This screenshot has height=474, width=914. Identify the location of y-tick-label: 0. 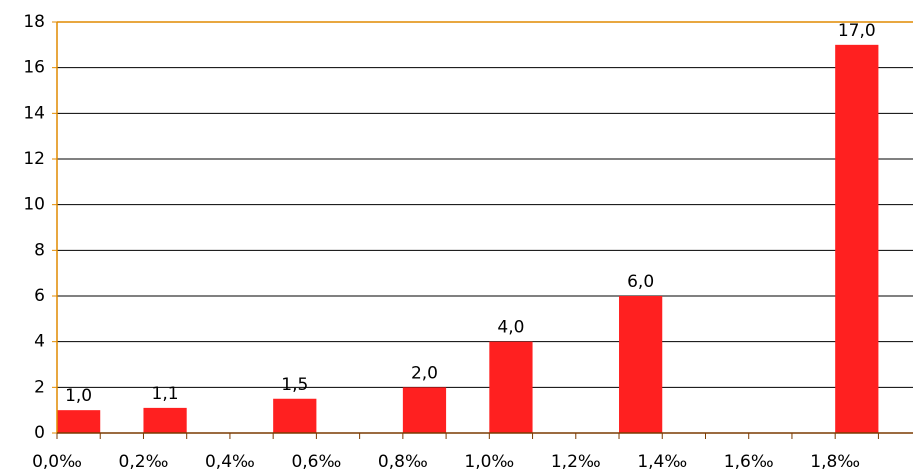
(39, 433).